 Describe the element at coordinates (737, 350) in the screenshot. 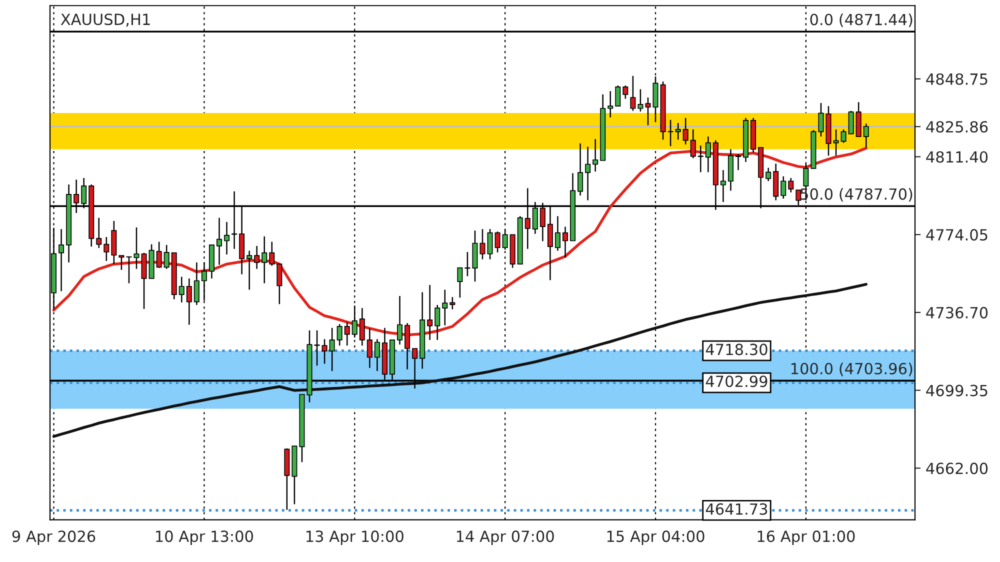

I see `ref-line-label: 4718.30` at that location.